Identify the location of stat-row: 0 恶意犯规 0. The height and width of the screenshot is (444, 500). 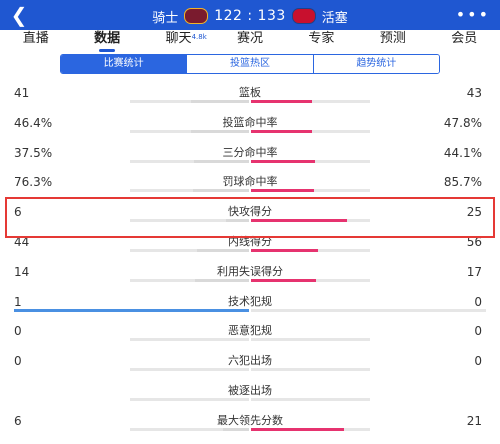
(250, 339).